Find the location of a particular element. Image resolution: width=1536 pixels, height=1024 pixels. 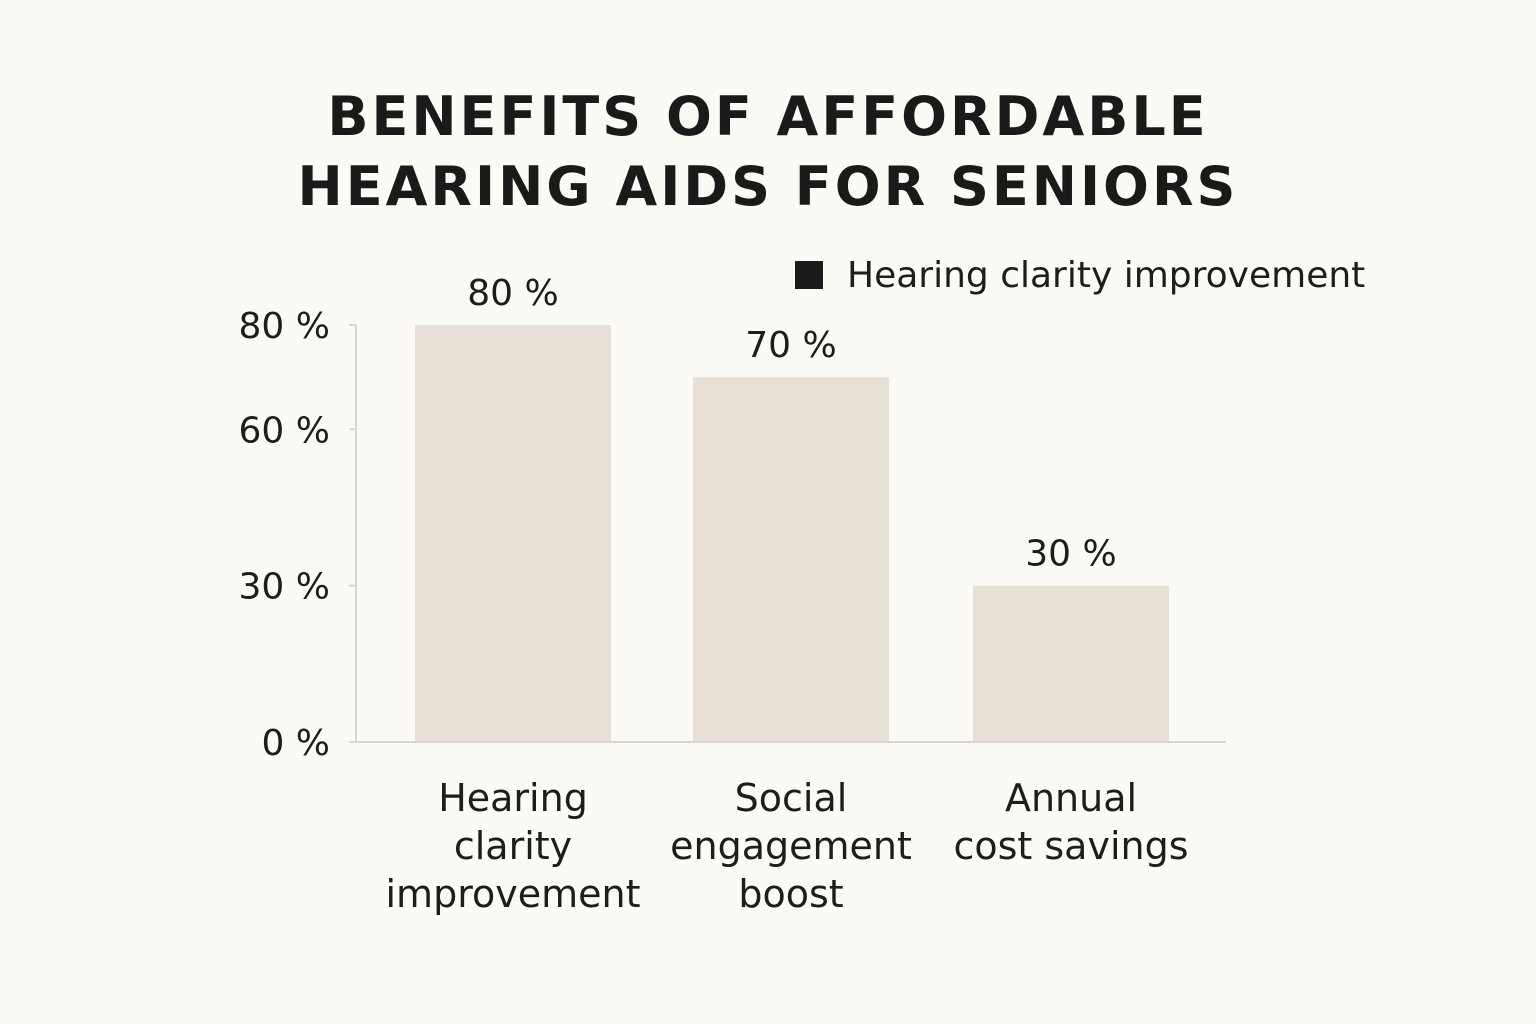

legend-label: Hearing clarity improvement is located at coordinates (1106, 275).